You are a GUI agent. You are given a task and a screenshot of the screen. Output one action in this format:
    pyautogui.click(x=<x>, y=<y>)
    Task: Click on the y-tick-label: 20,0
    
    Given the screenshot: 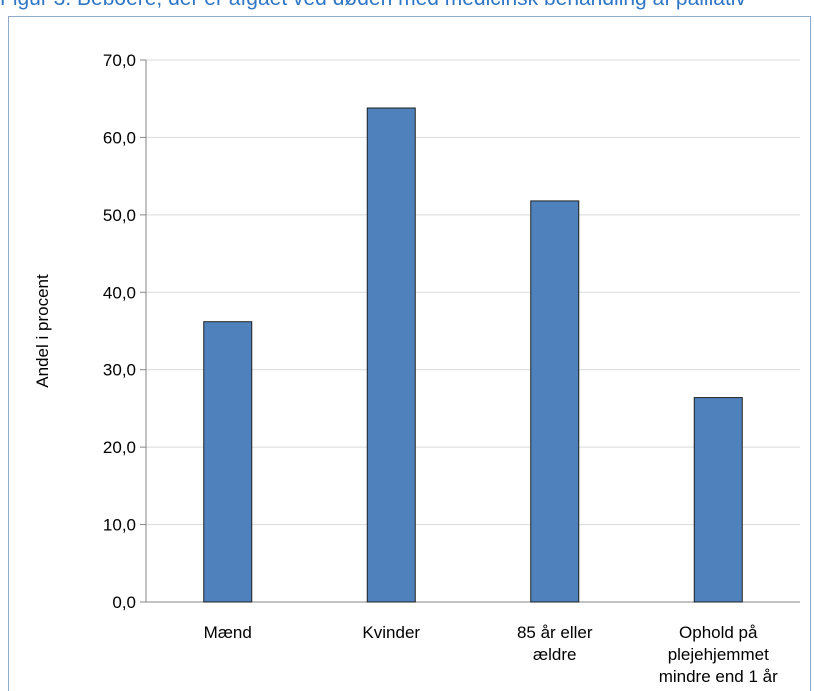 What is the action you would take?
    pyautogui.click(x=119, y=447)
    